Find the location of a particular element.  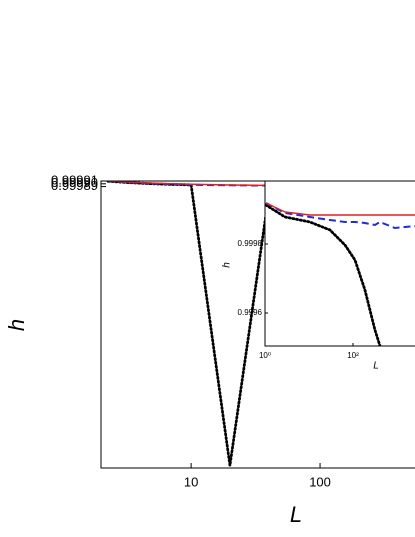

y-tick-label: 0.99991 is located at coordinates (74, 179).